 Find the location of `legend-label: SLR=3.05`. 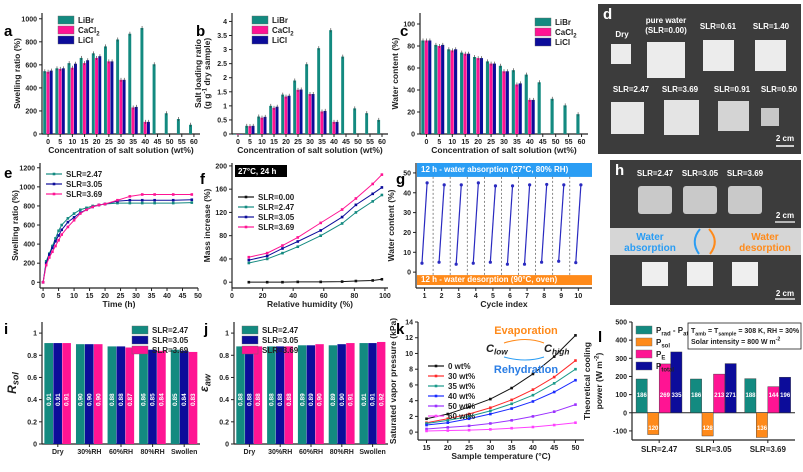

legend-label: SLR=3.05 is located at coordinates (84, 184).